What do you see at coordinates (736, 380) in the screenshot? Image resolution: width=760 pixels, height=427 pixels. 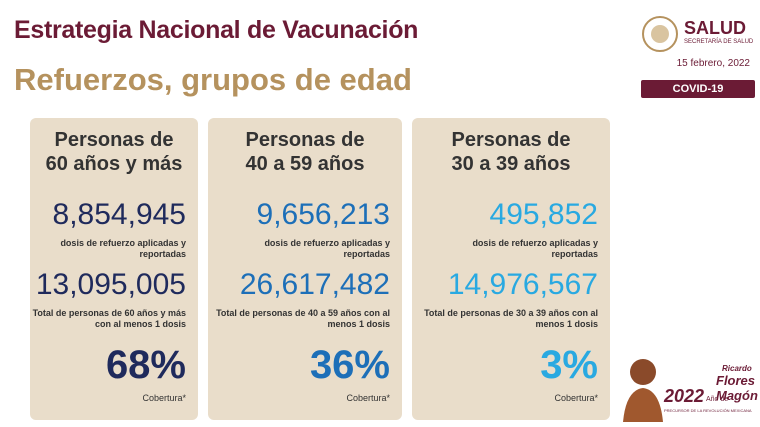 I see `footer-name: Flores` at bounding box center [736, 380].